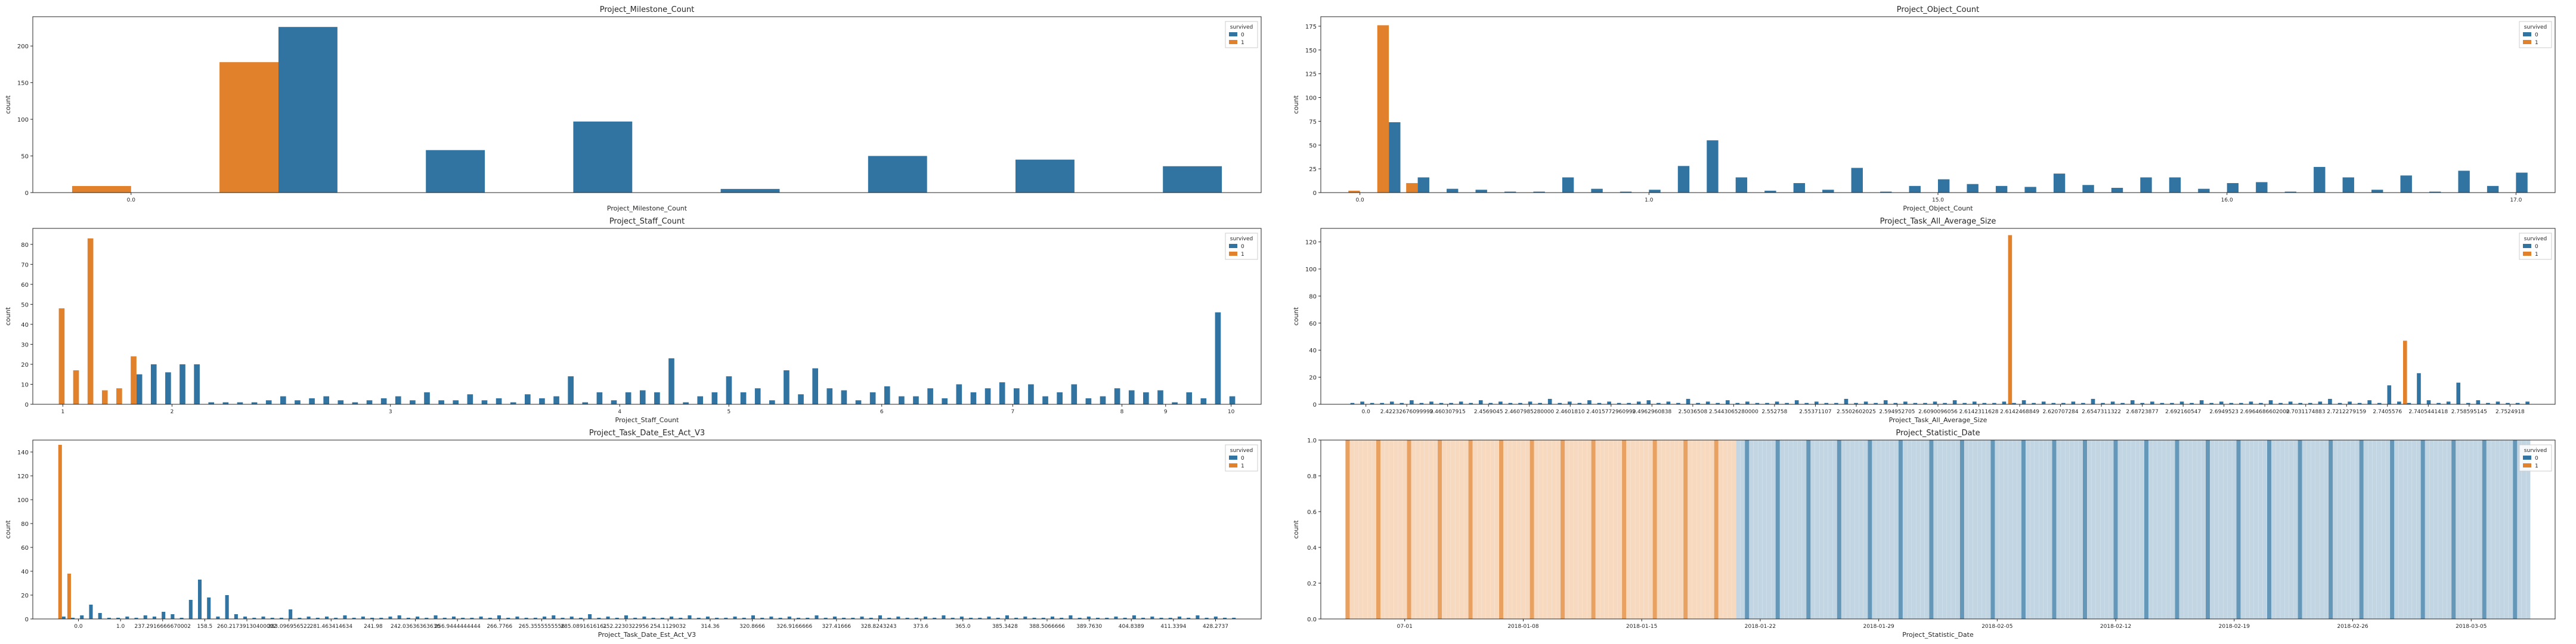 Image resolution: width=2576 pixels, height=644 pixels. Describe the element at coordinates (205, 627) in the screenshot. I see `x-tick-label: 158.5` at that location.